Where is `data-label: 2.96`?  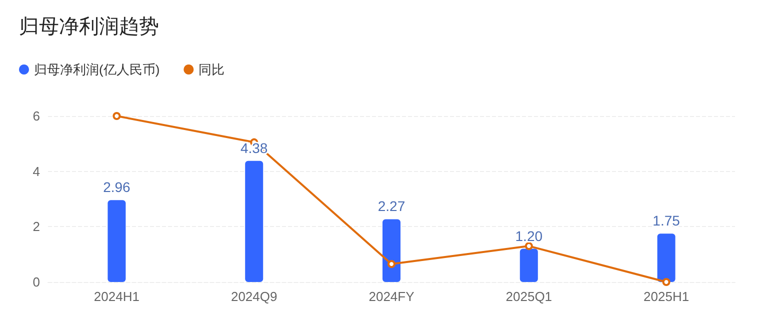 data-label: 2.96 is located at coordinates (117, 187).